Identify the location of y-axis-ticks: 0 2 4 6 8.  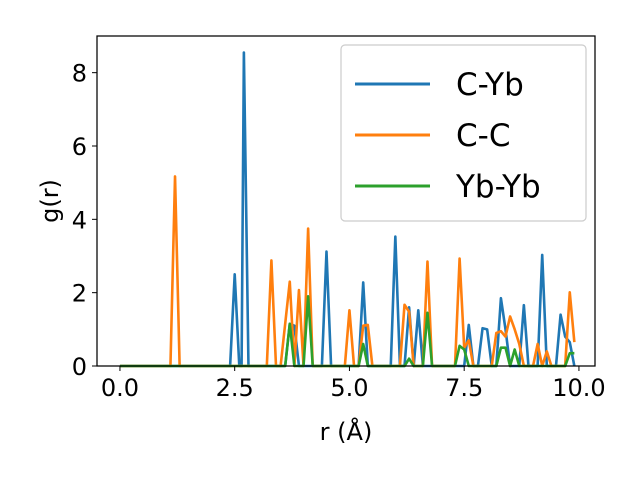
(84, 220).